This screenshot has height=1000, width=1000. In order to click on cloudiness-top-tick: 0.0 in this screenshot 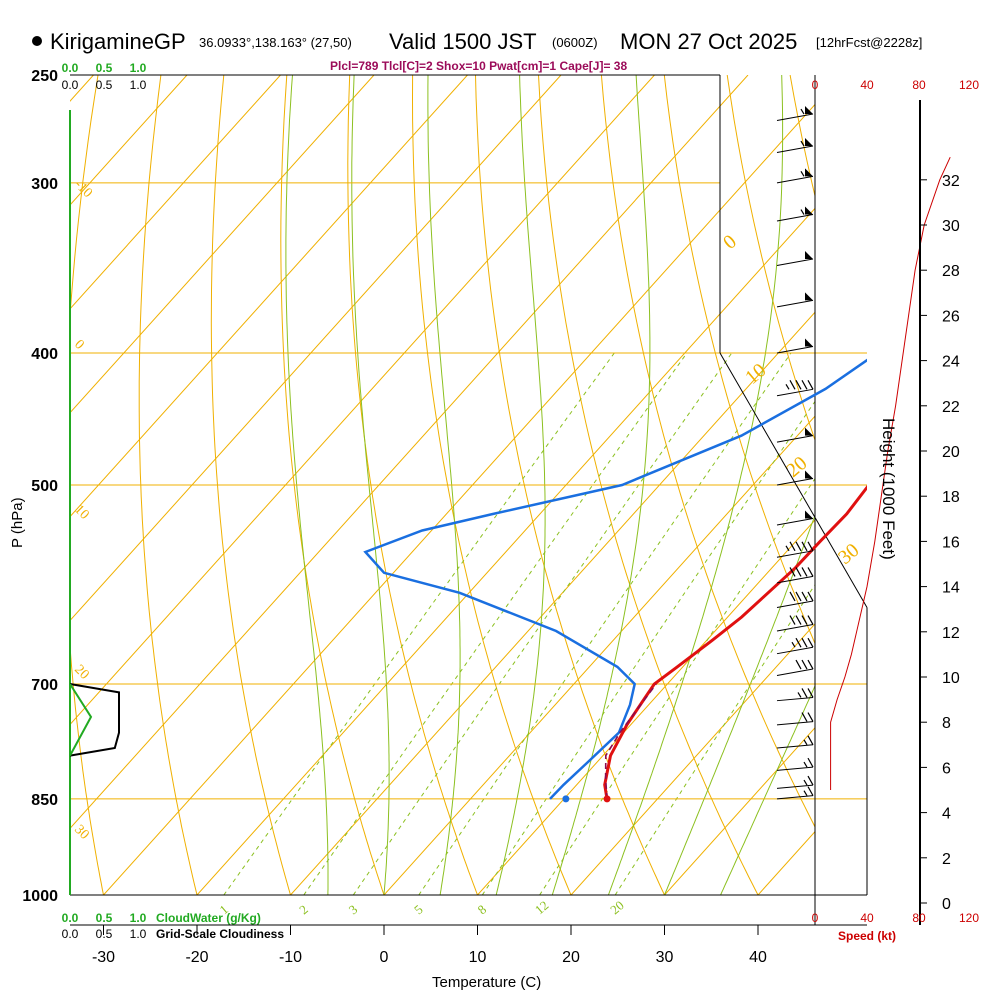, I will do `click(70, 85)`.